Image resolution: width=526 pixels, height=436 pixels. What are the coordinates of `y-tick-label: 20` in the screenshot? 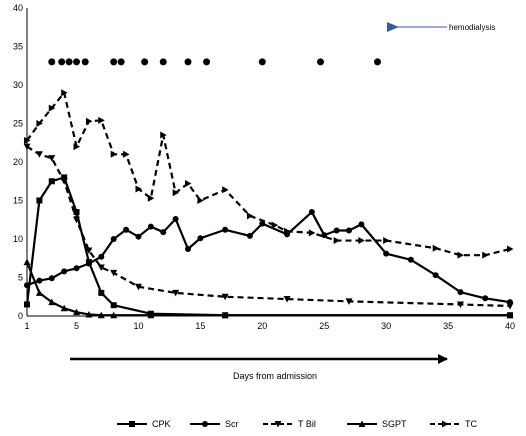 It's located at (18, 162).